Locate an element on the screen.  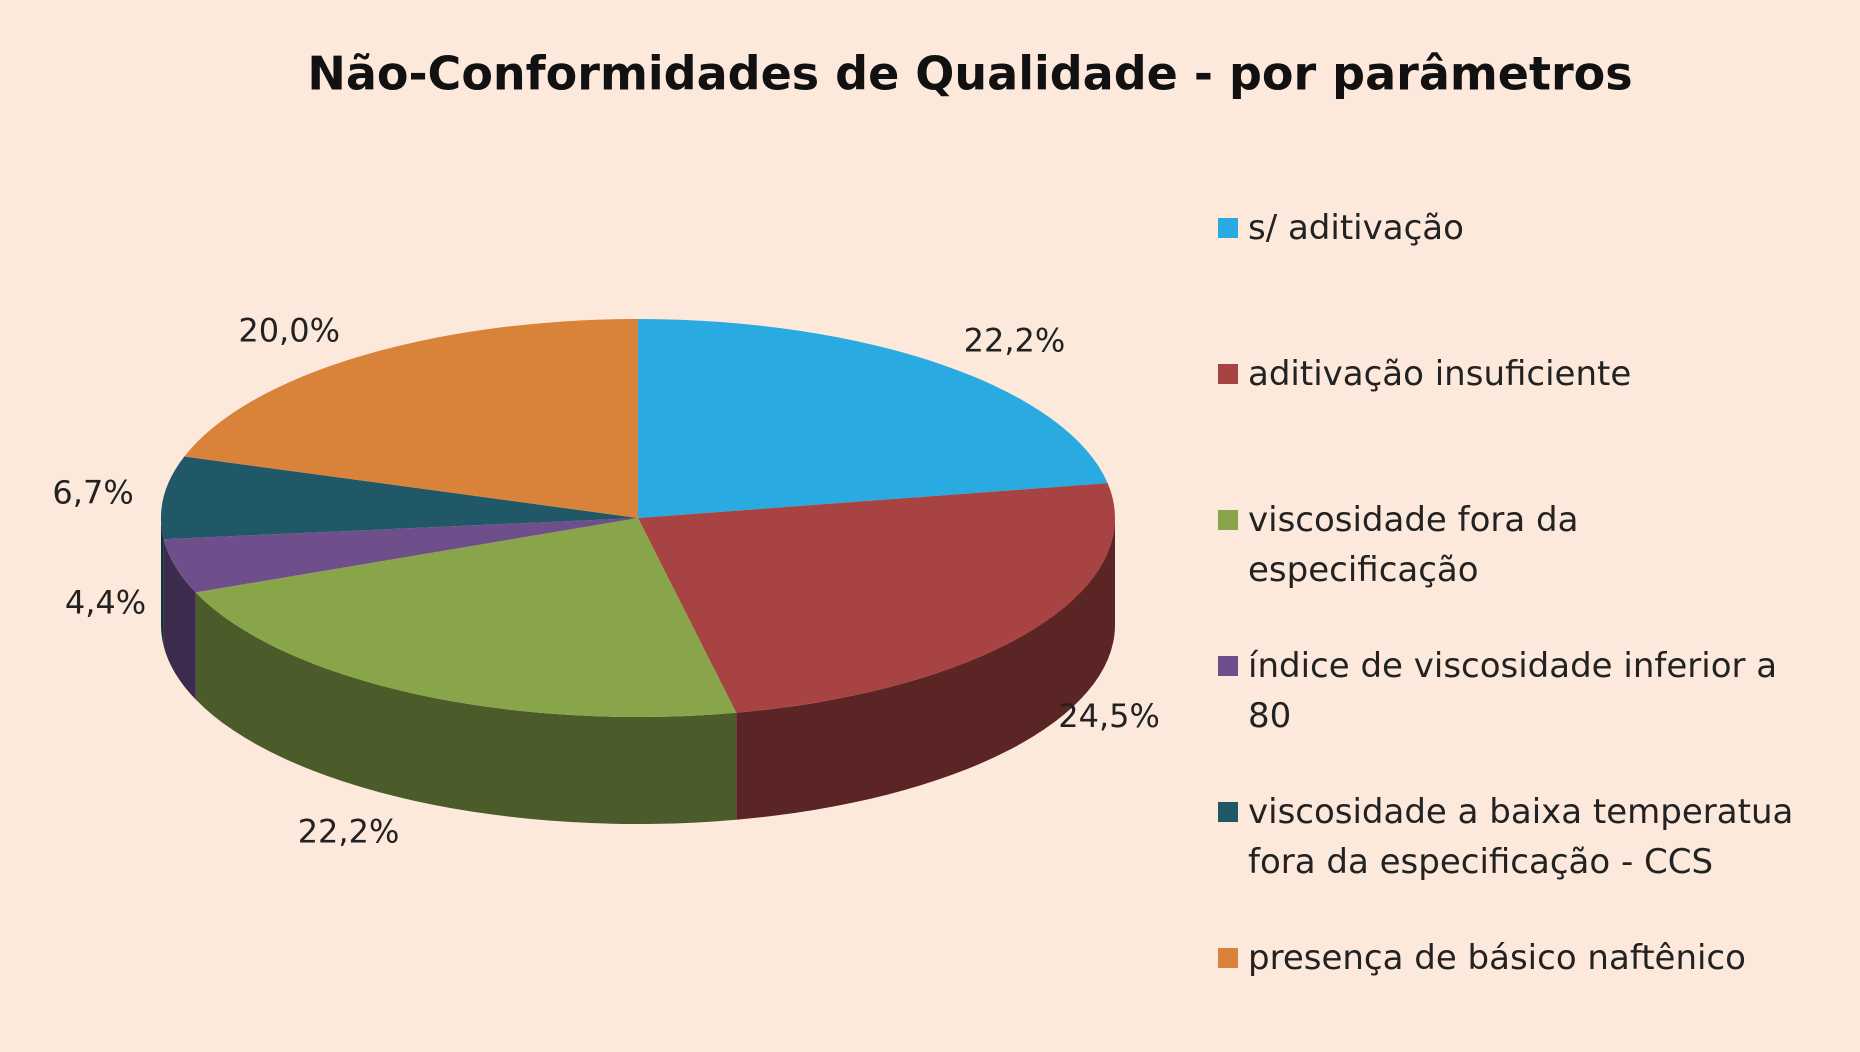
data-label: 6,7% is located at coordinates (92, 492).